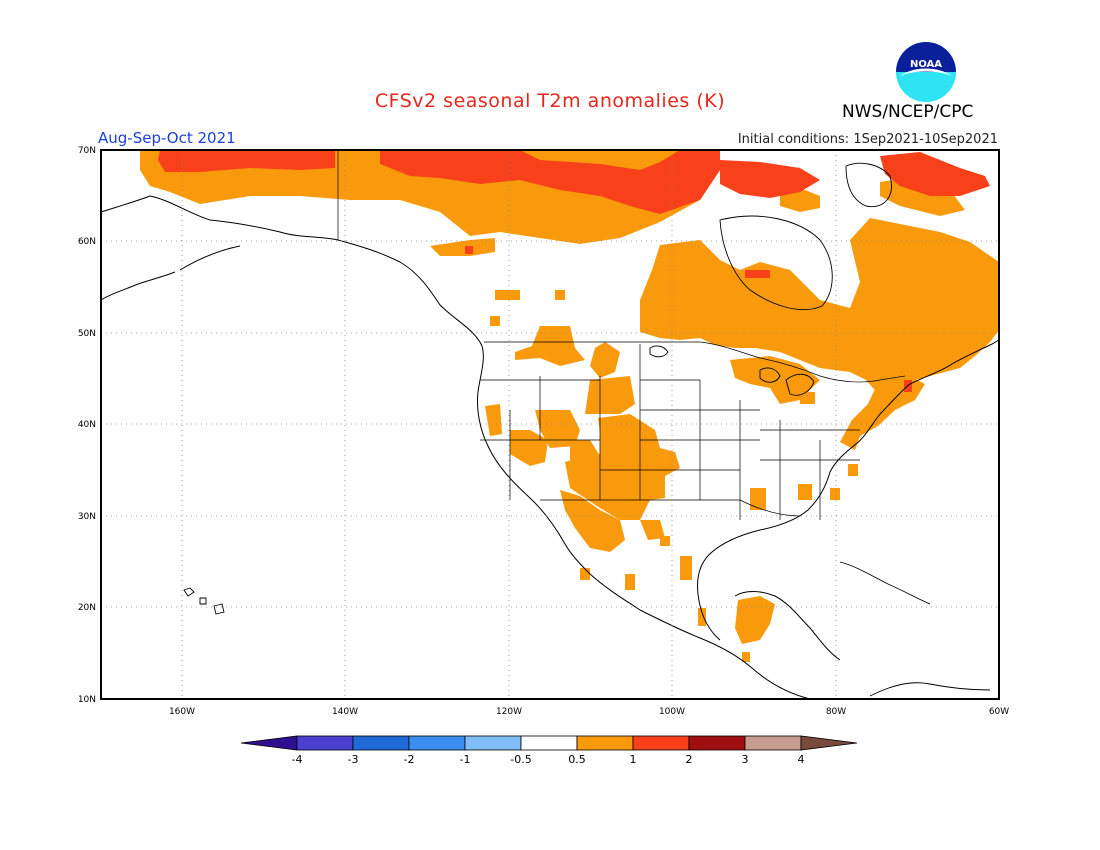 This screenshot has height=850, width=1100. Describe the element at coordinates (577, 759) in the screenshot. I see `colorbar-label: 0.5` at that location.